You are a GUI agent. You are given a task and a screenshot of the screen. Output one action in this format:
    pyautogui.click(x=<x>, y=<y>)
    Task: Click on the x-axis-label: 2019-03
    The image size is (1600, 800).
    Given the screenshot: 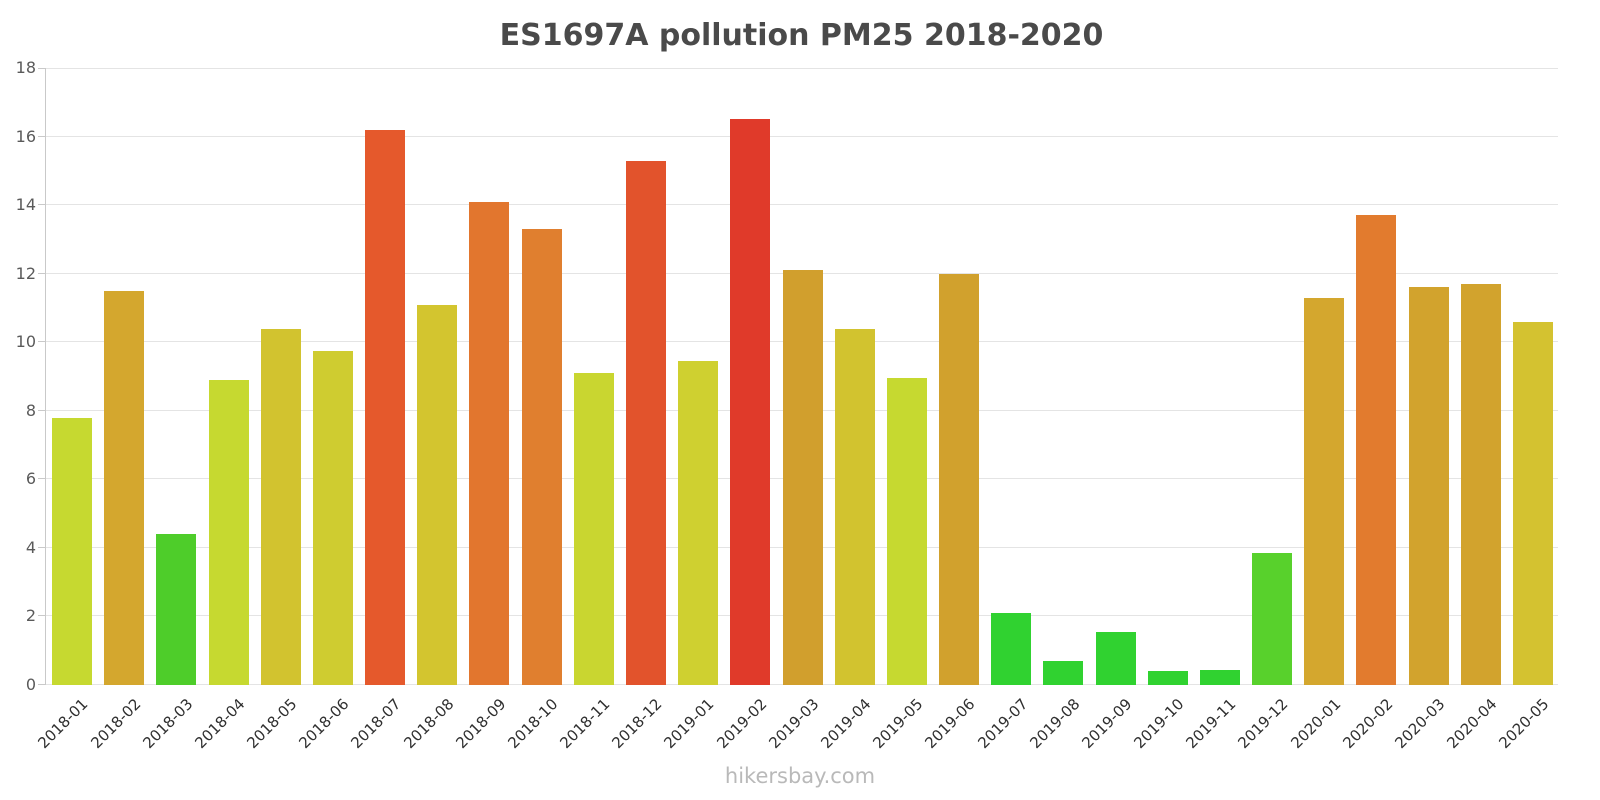 What is the action you would take?
    pyautogui.click(x=794, y=724)
    